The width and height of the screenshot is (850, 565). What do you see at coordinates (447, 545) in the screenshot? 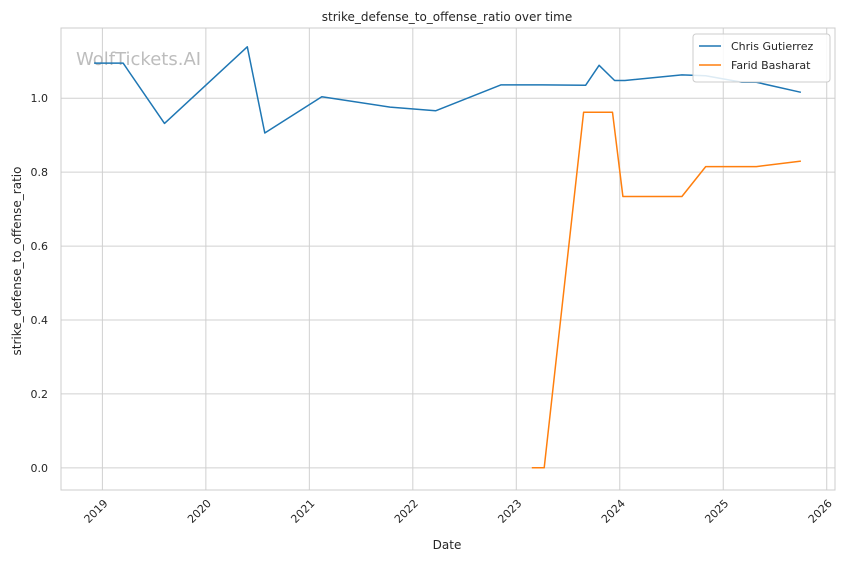
I see `x-axis-title: Date` at bounding box center [447, 545].